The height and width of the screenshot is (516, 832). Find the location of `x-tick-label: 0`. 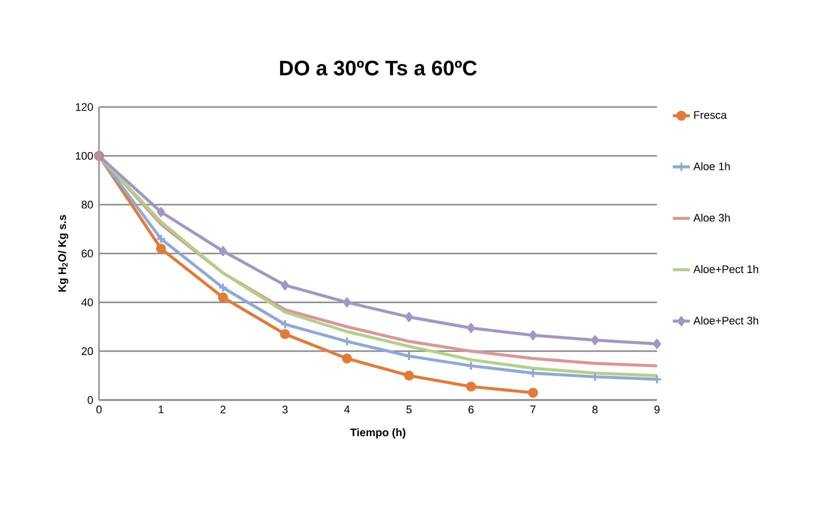

x-tick-label: 0 is located at coordinates (99, 410).